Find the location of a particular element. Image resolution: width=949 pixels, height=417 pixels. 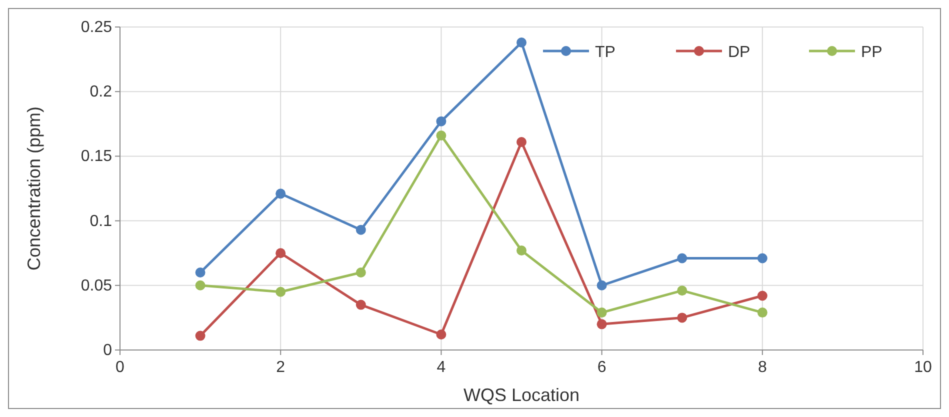

y-axis-title: Concentration (ppm) is located at coordinates (34, 188).